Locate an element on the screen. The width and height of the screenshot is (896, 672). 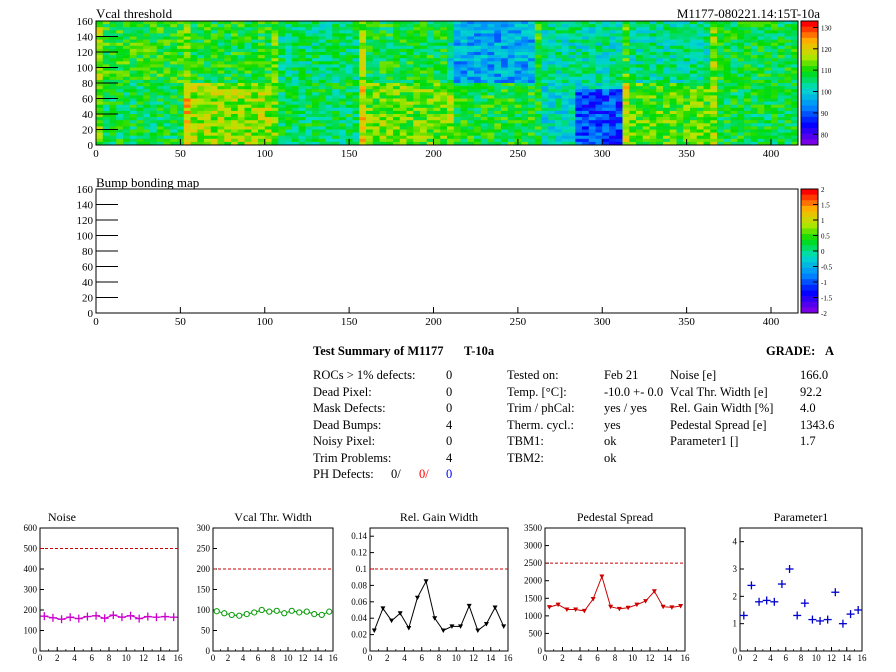
module-label: M1177-080221.14:15T-10a is located at coordinates (748, 13).